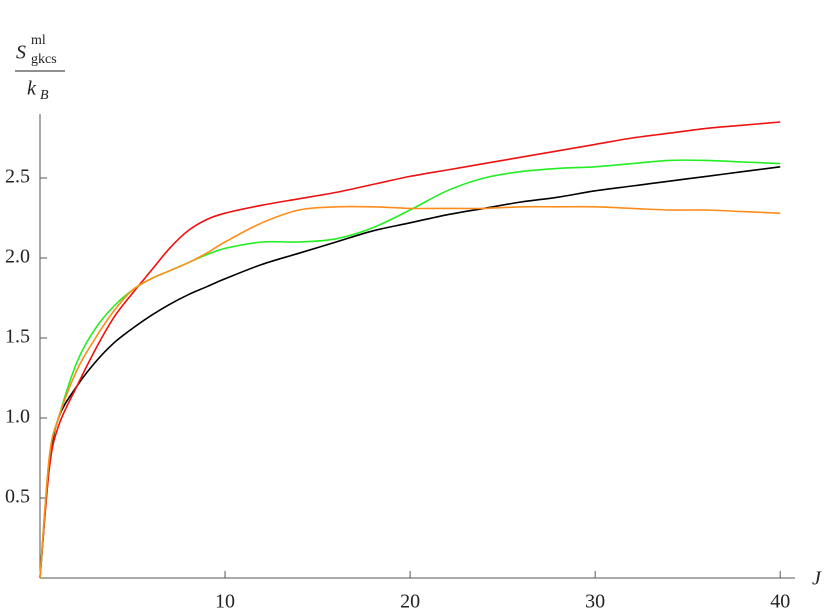  Describe the element at coordinates (17, 417) in the screenshot. I see `y-tick-label: 1.0` at that location.